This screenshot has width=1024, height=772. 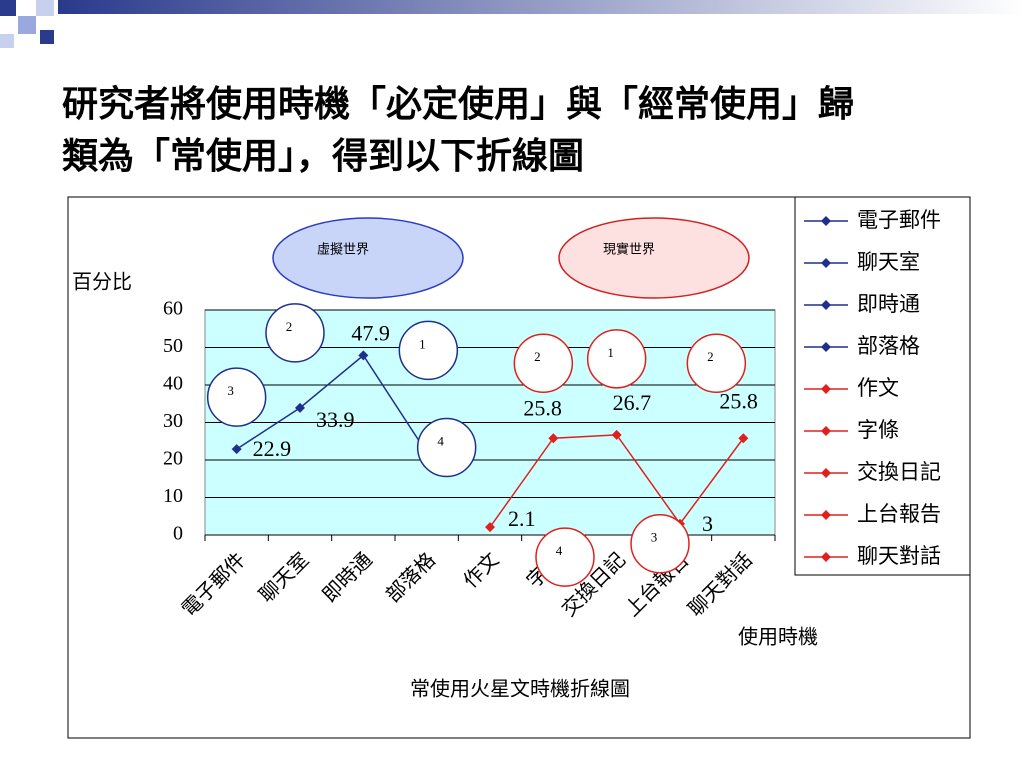 I want to click on series-line, so click(x=332, y=403).